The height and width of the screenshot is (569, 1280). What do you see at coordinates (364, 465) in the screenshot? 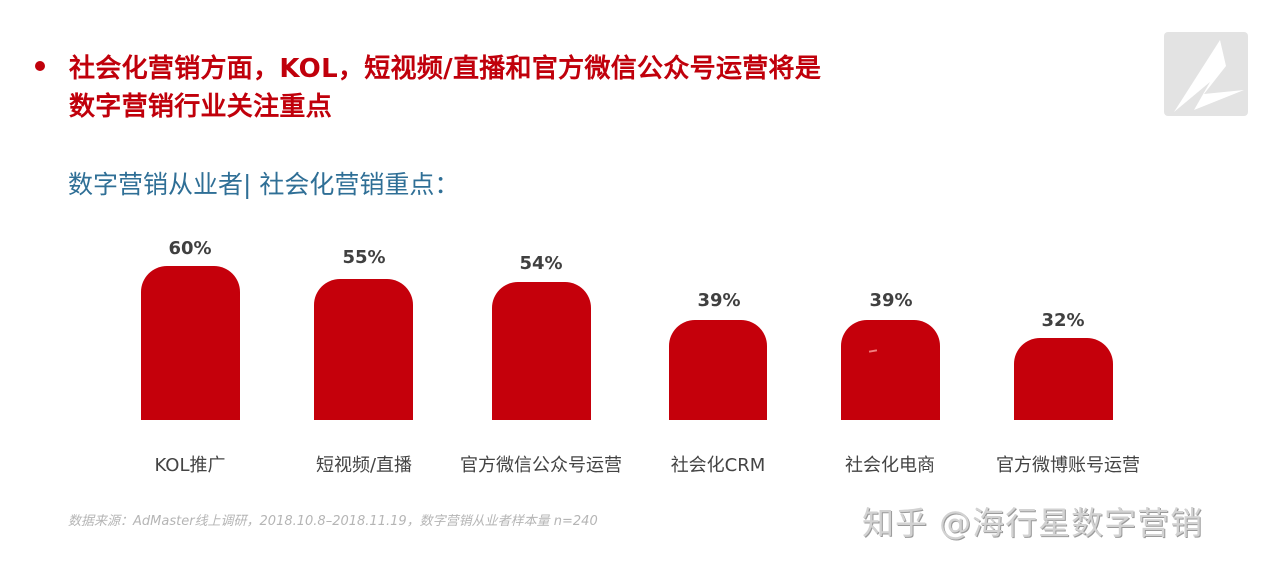
I see `category-label: 短视频/直播` at bounding box center [364, 465].